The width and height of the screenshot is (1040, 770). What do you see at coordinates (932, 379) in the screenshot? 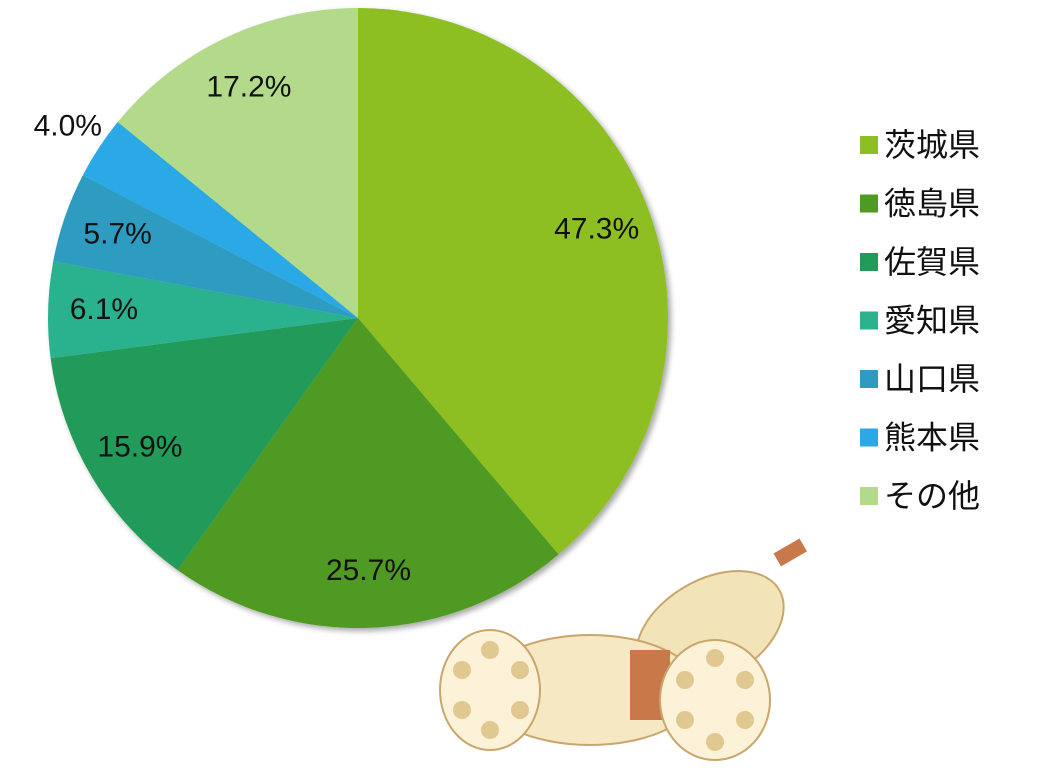
I see `legend-label: 山口県` at bounding box center [932, 379].